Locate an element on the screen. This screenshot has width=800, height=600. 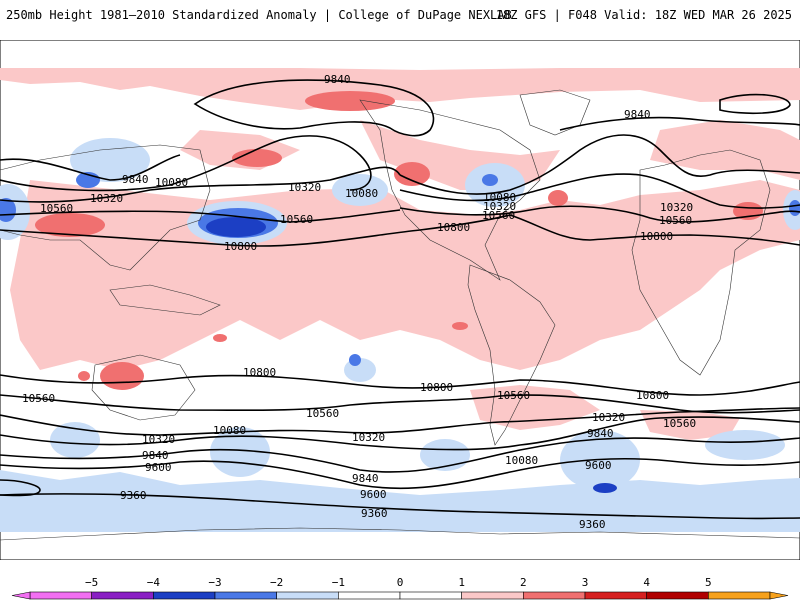
coastline-australia is located at coordinates (143, 387).